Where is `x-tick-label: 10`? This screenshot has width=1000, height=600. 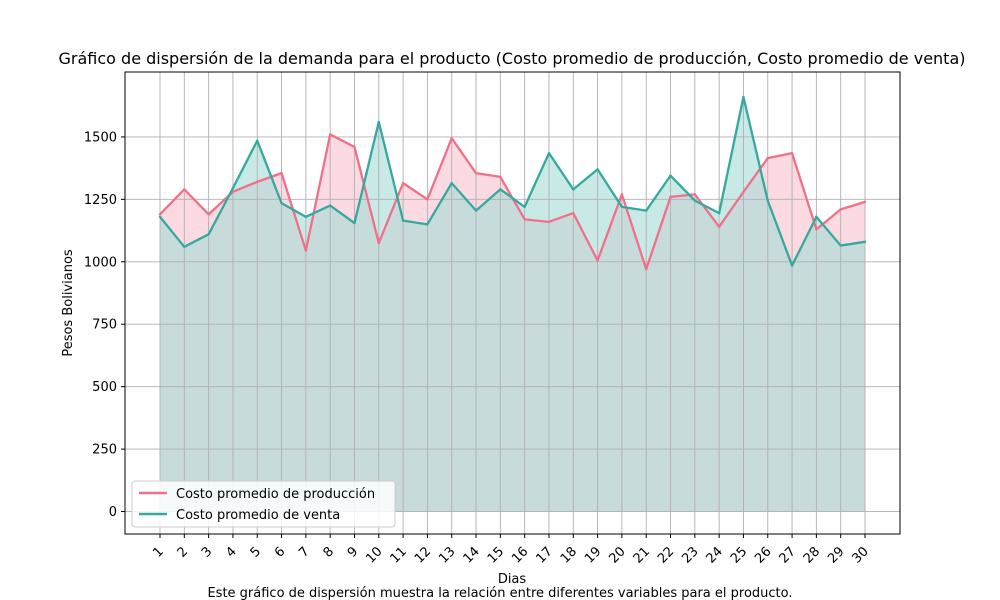 x-tick-label: 10 is located at coordinates (374, 555).